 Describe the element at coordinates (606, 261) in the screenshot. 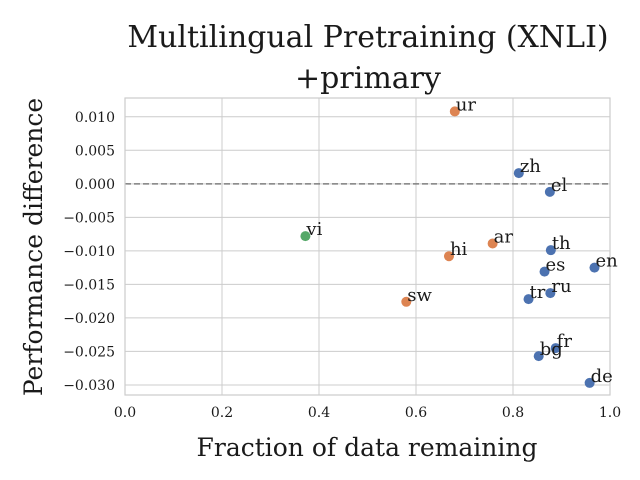

I see `point-label-en: en` at that location.